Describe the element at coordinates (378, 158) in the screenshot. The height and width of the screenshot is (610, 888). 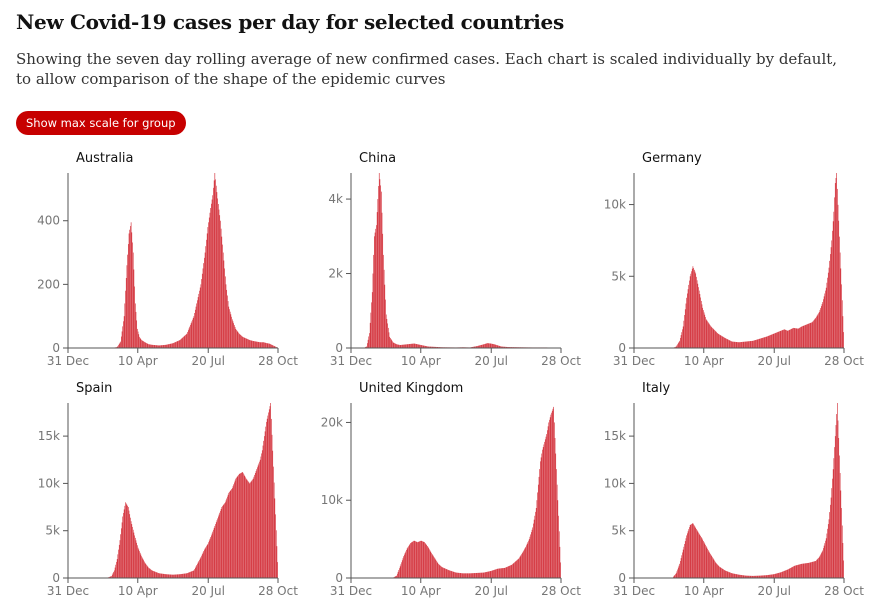
I see `chart-title: China` at that location.